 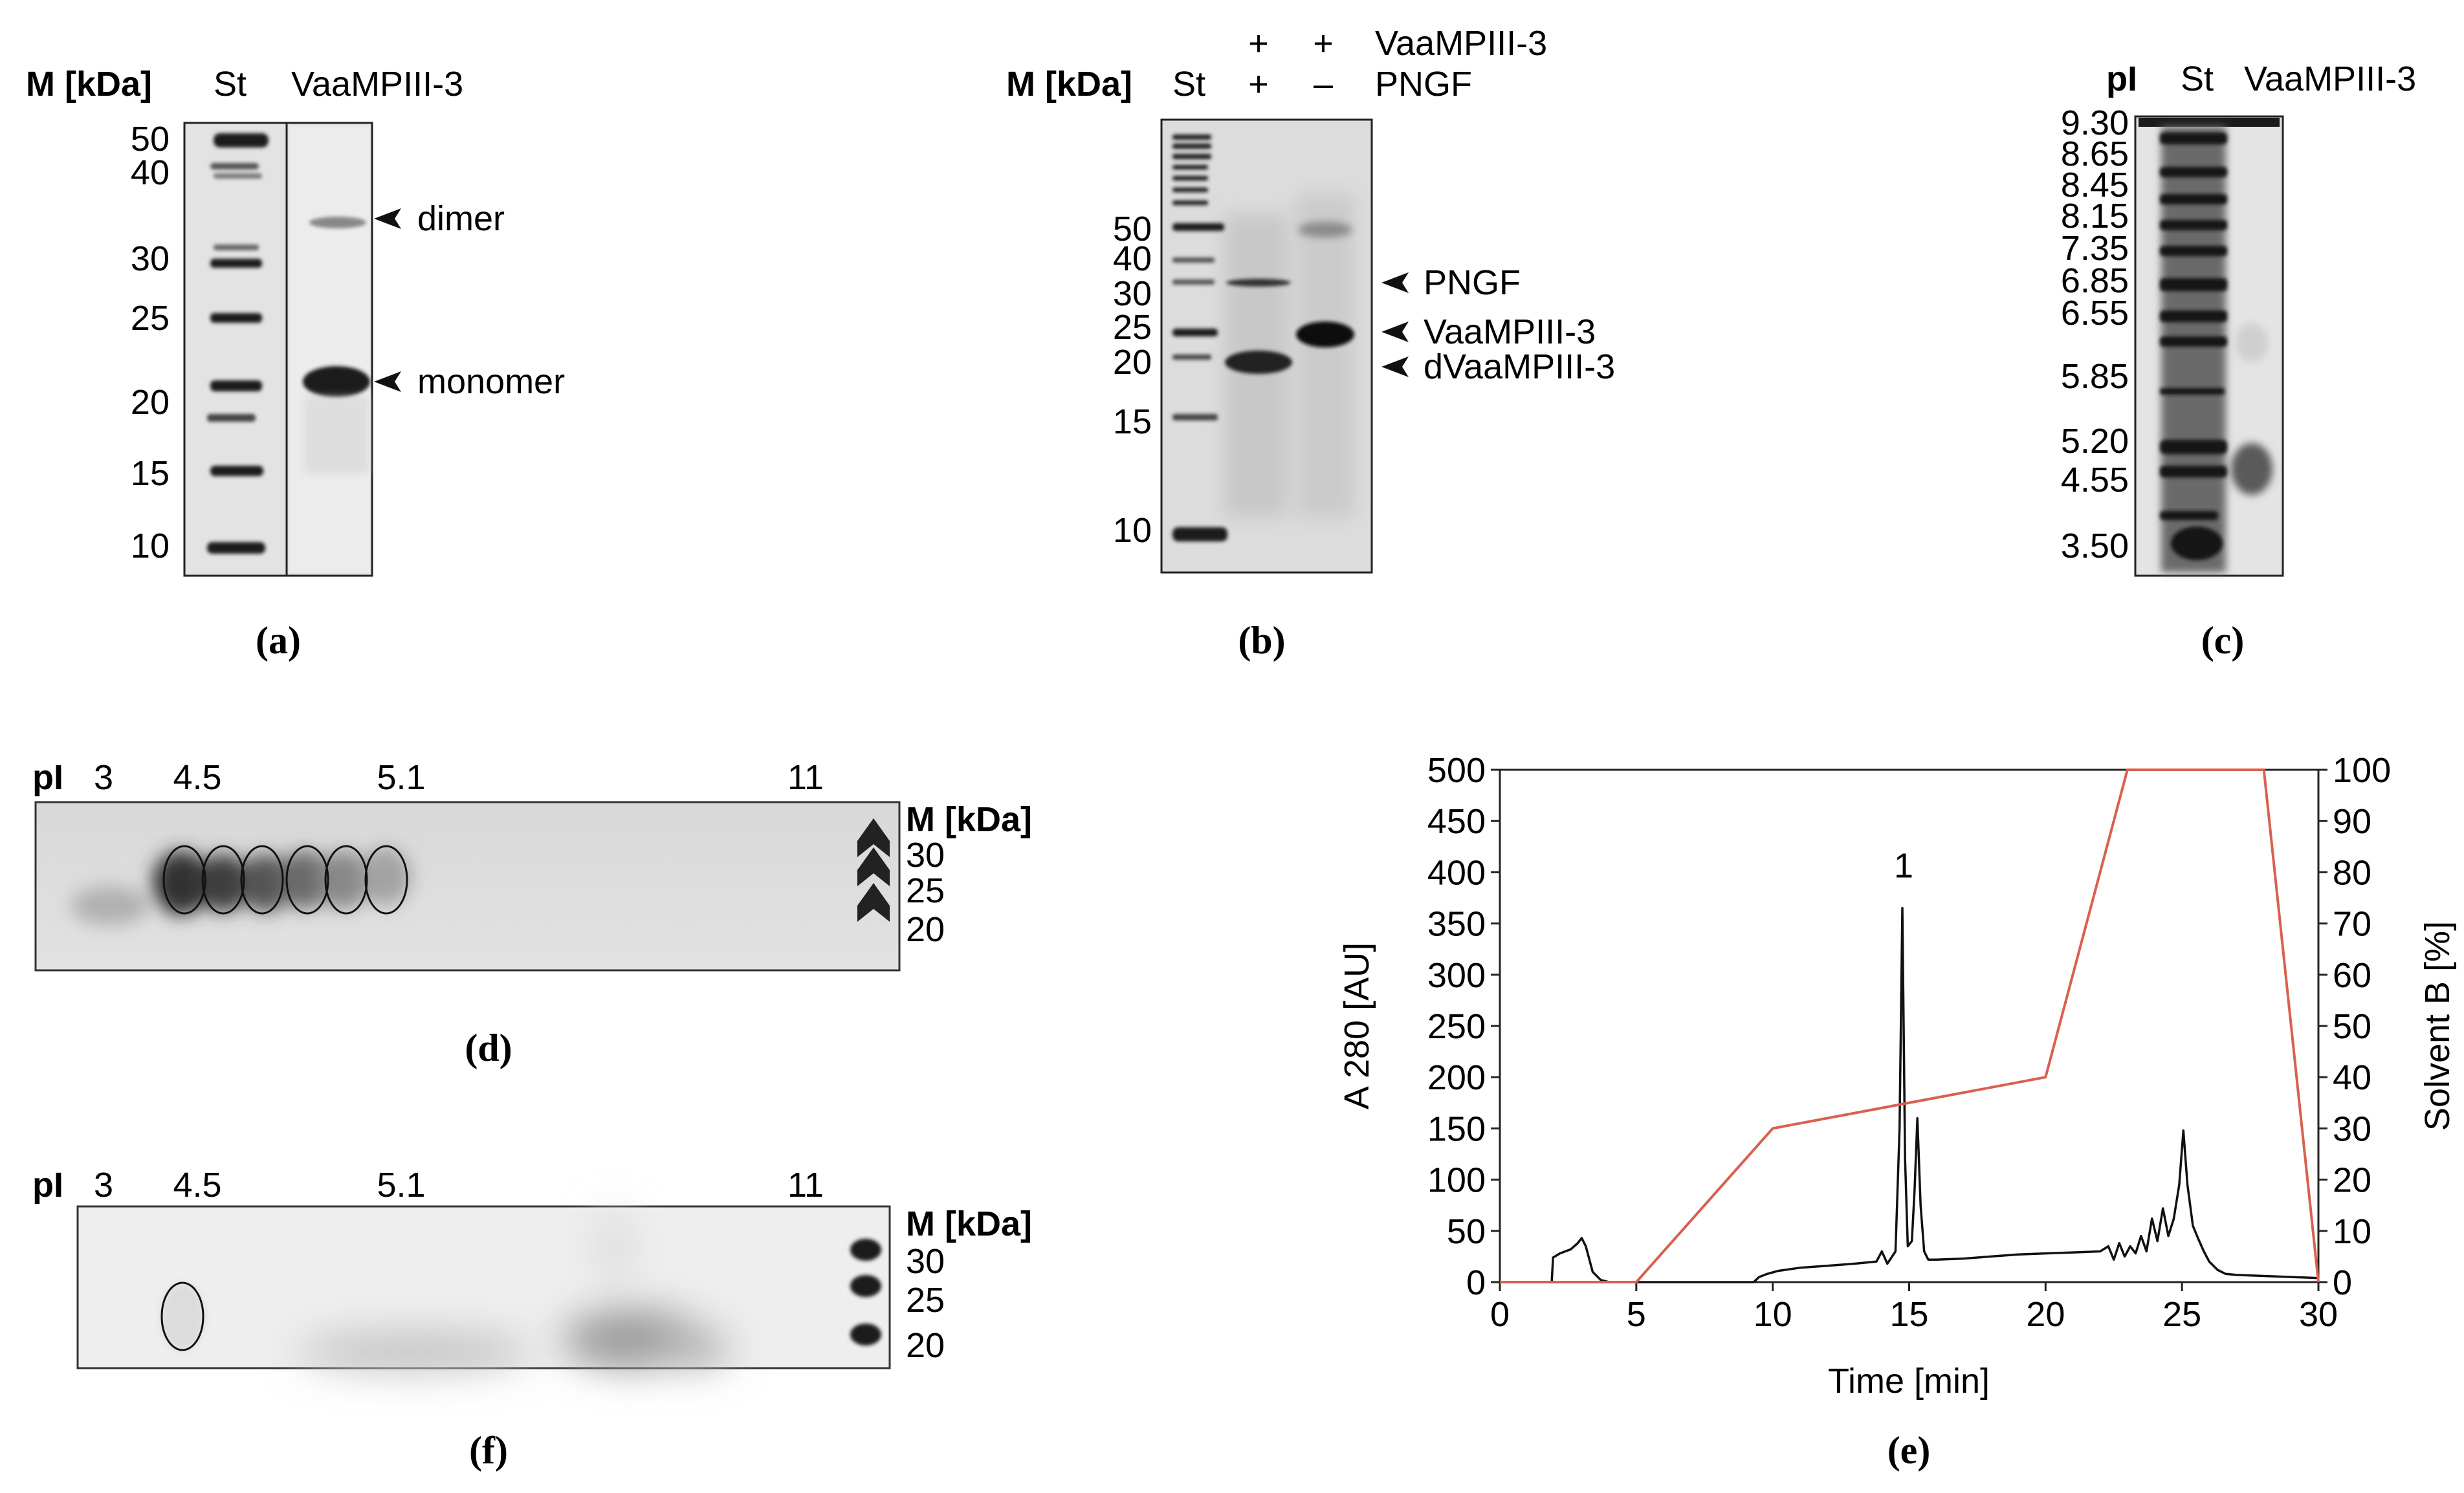 What do you see at coordinates (2095, 216) in the screenshot?
I see `pi-label: 8.15` at bounding box center [2095, 216].